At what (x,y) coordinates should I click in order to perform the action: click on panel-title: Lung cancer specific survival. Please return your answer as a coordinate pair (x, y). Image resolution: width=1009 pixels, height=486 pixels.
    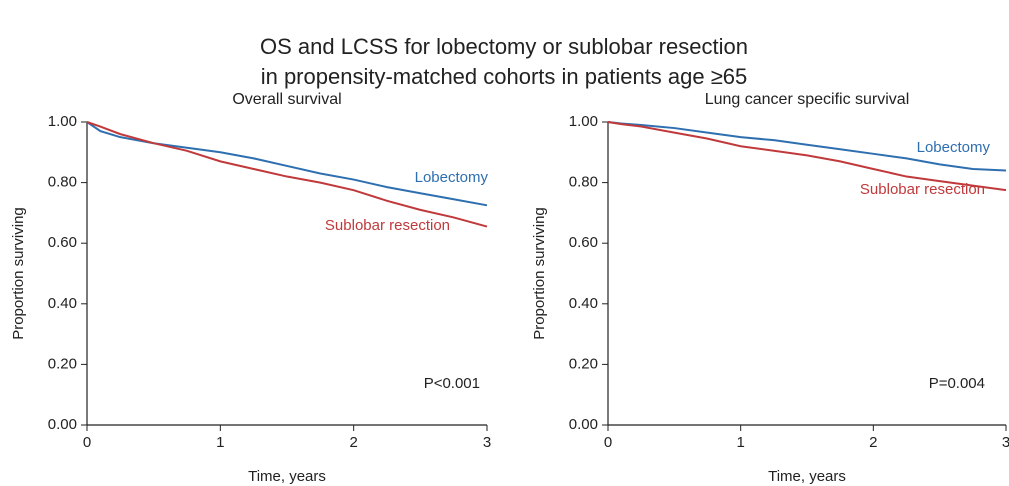
    Looking at the image, I should click on (807, 99).